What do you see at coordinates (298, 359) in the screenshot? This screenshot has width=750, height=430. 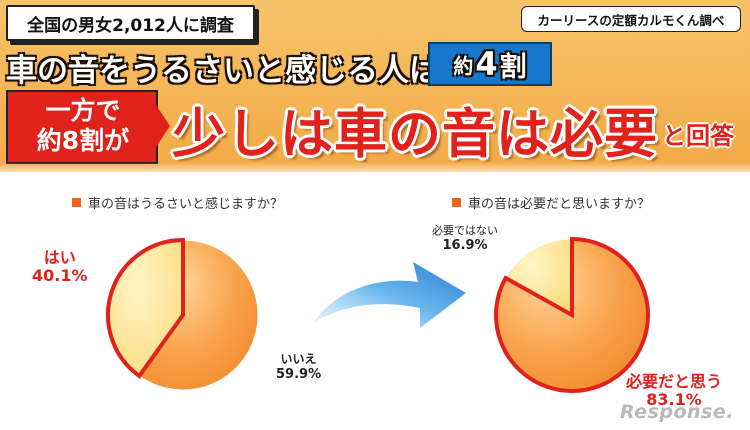 I see `pie1-no-label-name: いいえ` at bounding box center [298, 359].